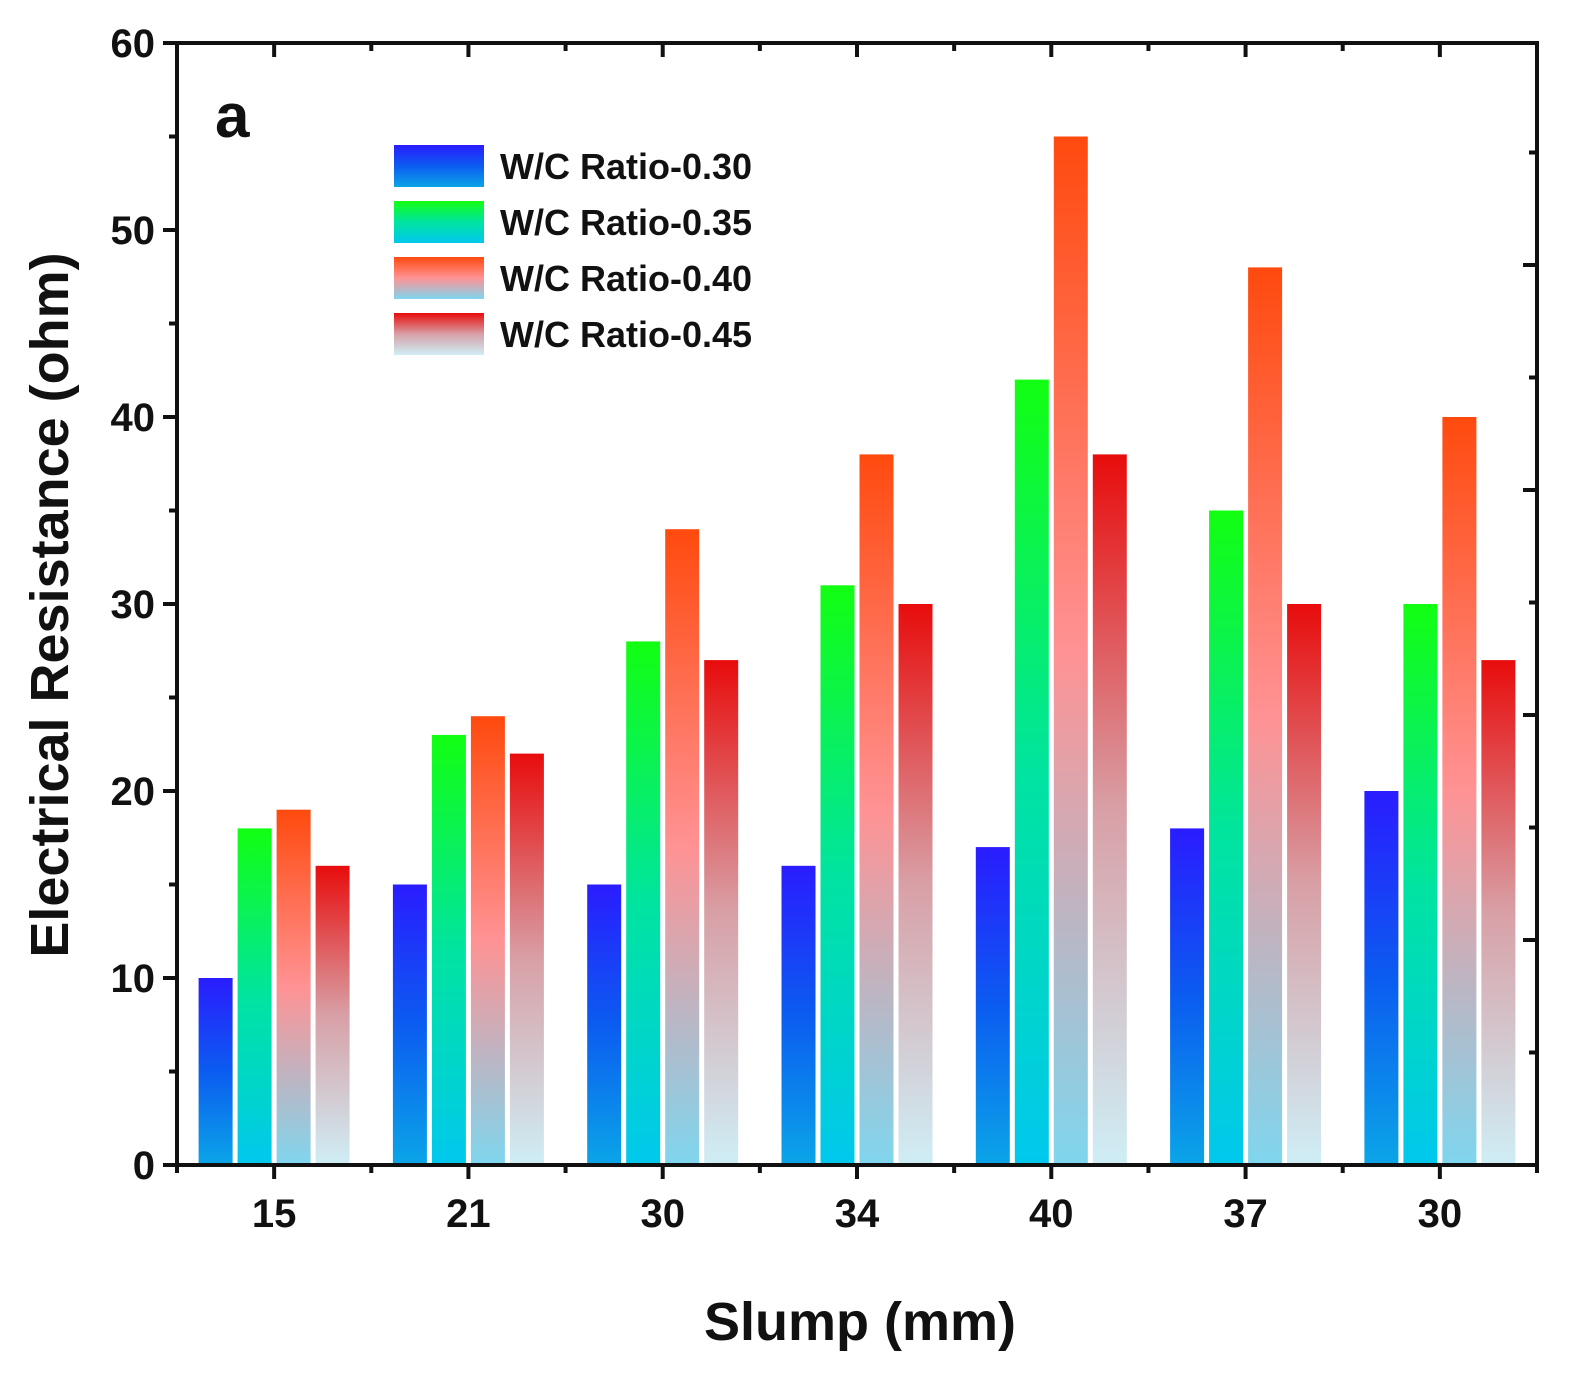 The image size is (1577, 1375). Describe the element at coordinates (860, 1322) in the screenshot. I see `x-axis-title: Slump (mm)` at that location.